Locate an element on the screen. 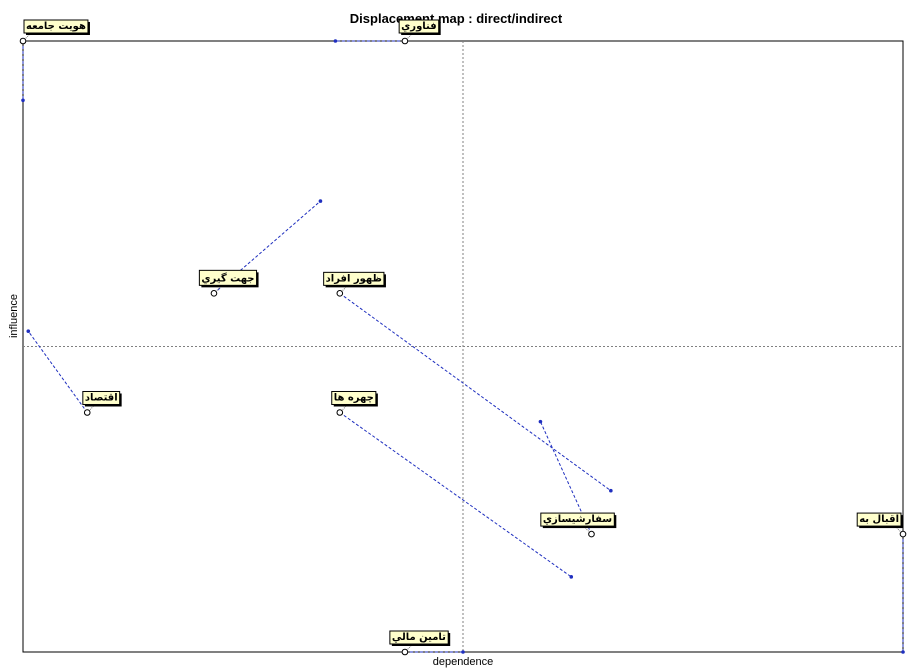 This screenshot has width=907, height=668. point-label: هويت جامعه is located at coordinates (56, 26).